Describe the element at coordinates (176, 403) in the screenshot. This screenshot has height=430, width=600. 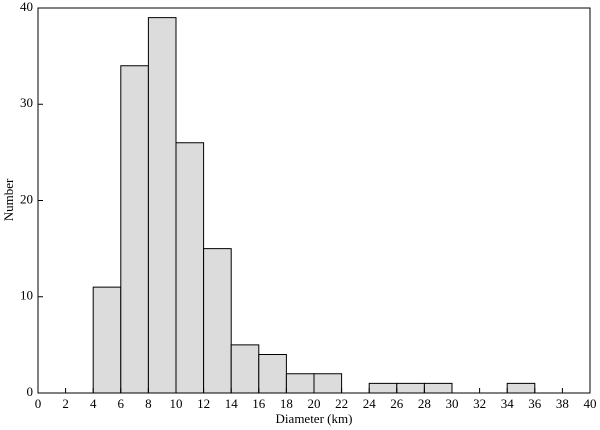
I see `x-tick-label: 10` at that location.